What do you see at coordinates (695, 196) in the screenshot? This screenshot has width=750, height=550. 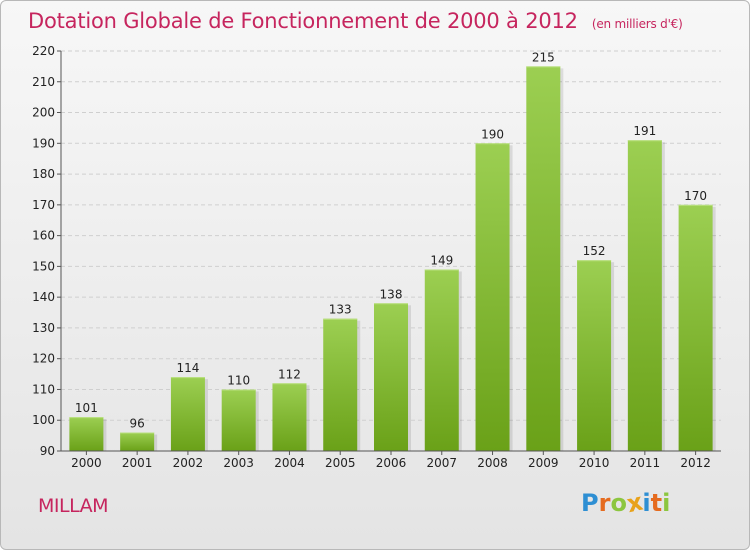 I see `bar-value-label: 170` at bounding box center [695, 196].